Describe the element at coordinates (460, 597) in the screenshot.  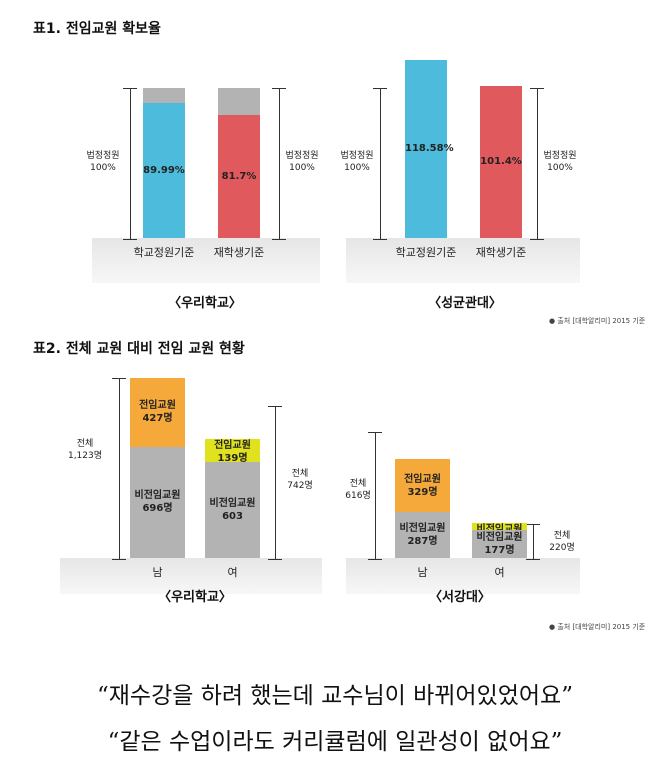
I see `table2-right-school-label: 〈서강대〉` at that location.